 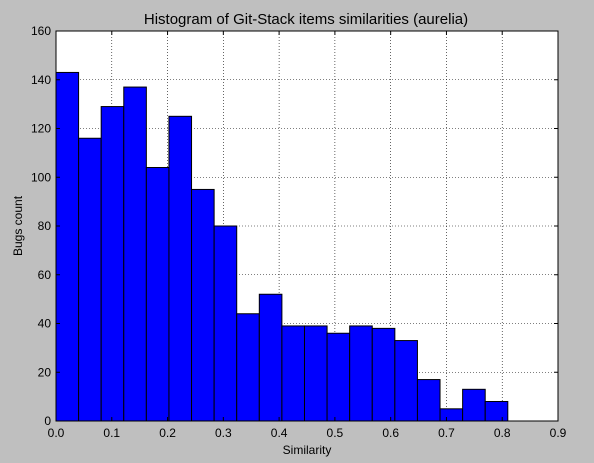 I want to click on x-tick-label: 0.9, so click(x=558, y=433).